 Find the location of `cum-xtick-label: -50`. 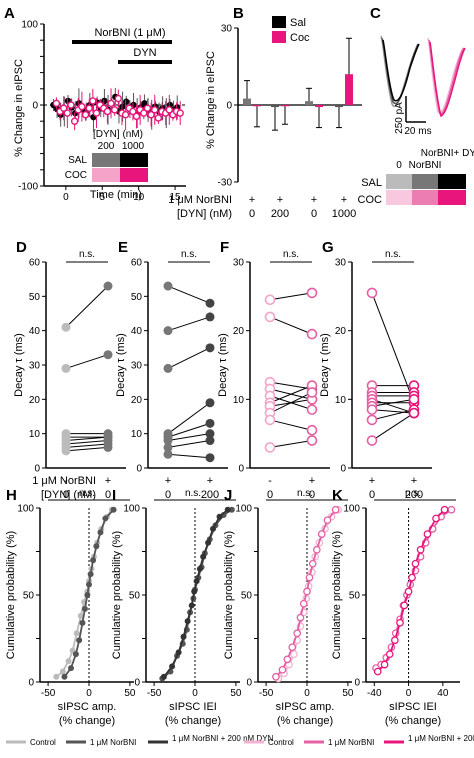

cum-xtick-label: -50 is located at coordinates (48, 693).